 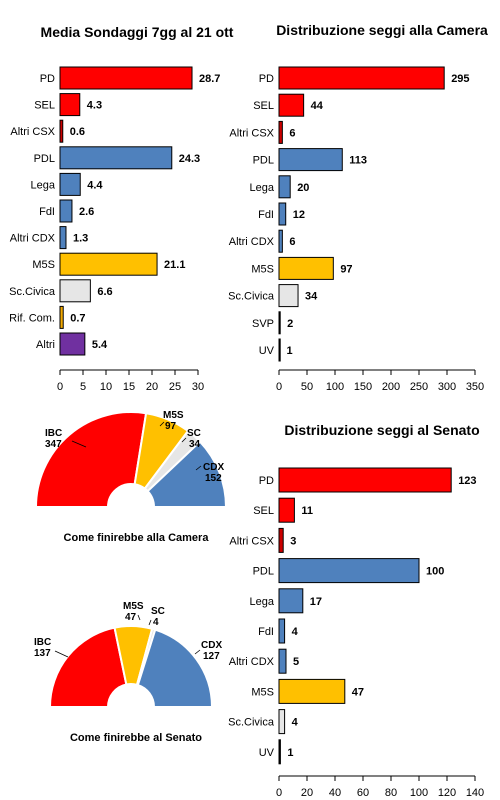 I want to click on senato-x-tick-label-2: 40, so click(x=335, y=793).